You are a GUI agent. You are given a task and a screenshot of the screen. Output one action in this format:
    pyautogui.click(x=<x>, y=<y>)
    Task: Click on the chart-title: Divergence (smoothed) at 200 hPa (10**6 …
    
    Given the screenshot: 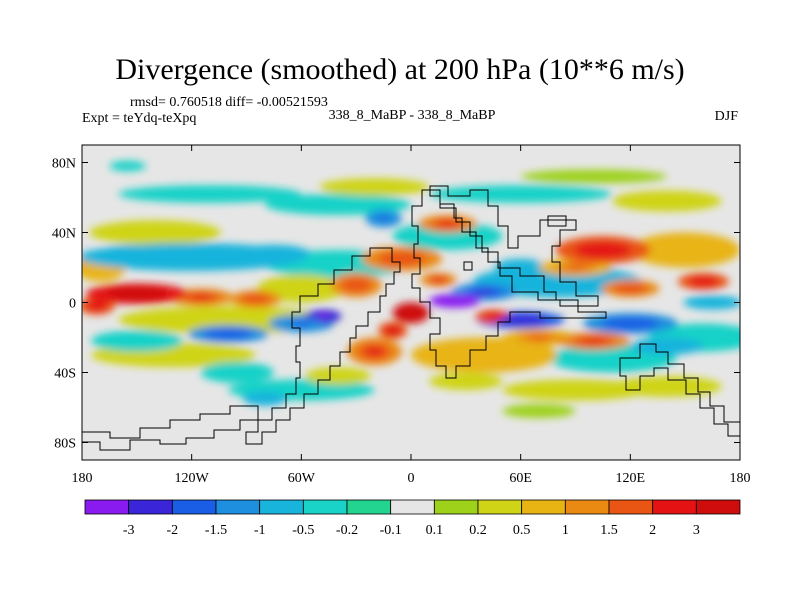 What is the action you would take?
    pyautogui.click(x=400, y=69)
    